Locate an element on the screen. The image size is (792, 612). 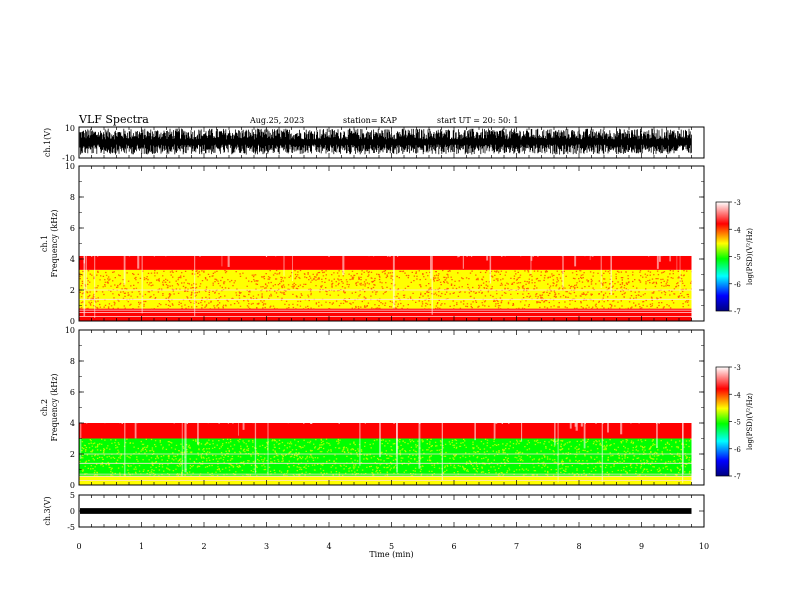
ch2-spectrogram-colorbar-tick-label: -6 is located at coordinates (737, 450).